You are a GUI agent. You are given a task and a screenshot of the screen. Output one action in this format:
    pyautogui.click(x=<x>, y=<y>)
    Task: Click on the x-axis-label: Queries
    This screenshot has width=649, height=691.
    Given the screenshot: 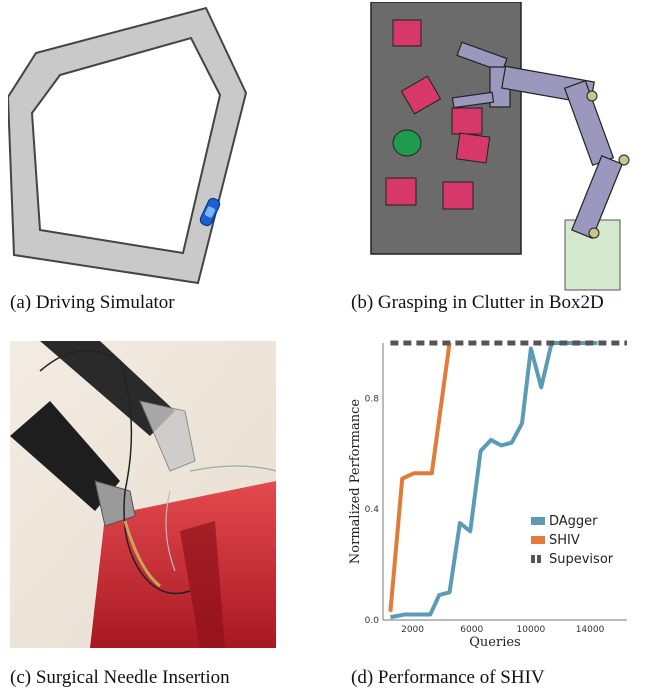 What is the action you would take?
    pyautogui.click(x=494, y=642)
    